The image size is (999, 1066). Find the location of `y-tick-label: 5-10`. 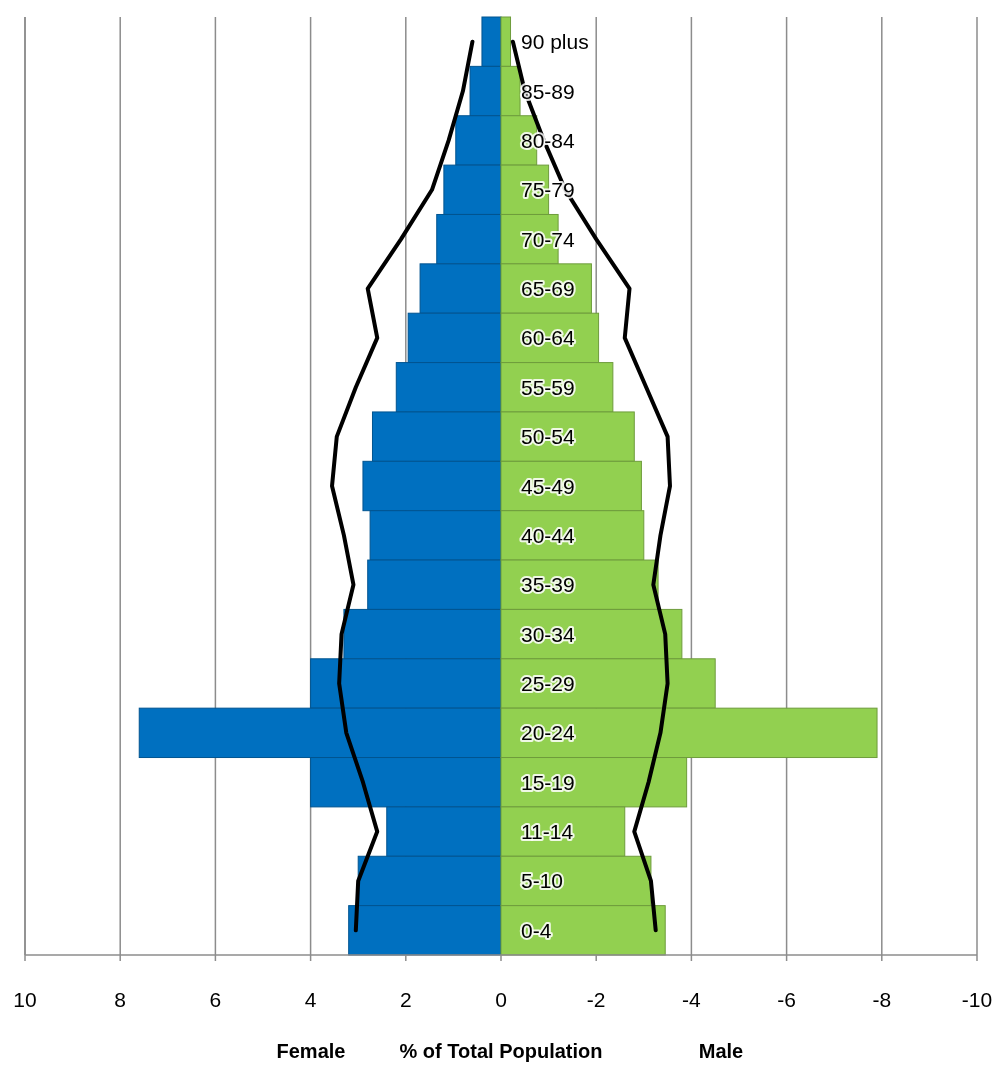

y-tick-label: 5-10 is located at coordinates (542, 881).